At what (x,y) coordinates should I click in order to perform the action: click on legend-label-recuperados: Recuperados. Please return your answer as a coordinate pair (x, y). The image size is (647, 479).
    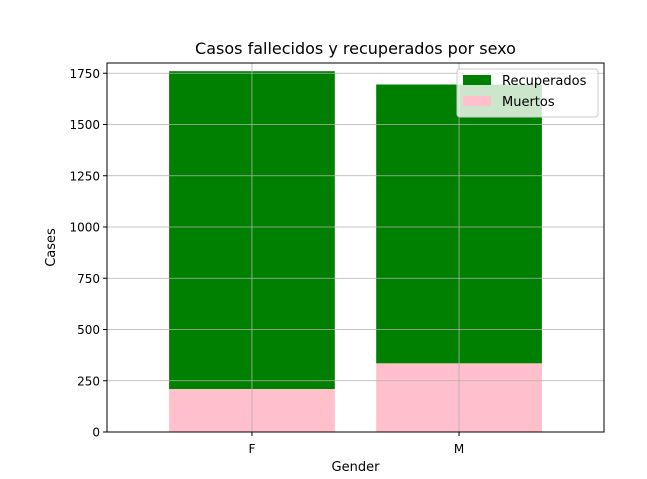
    Looking at the image, I should click on (544, 81).